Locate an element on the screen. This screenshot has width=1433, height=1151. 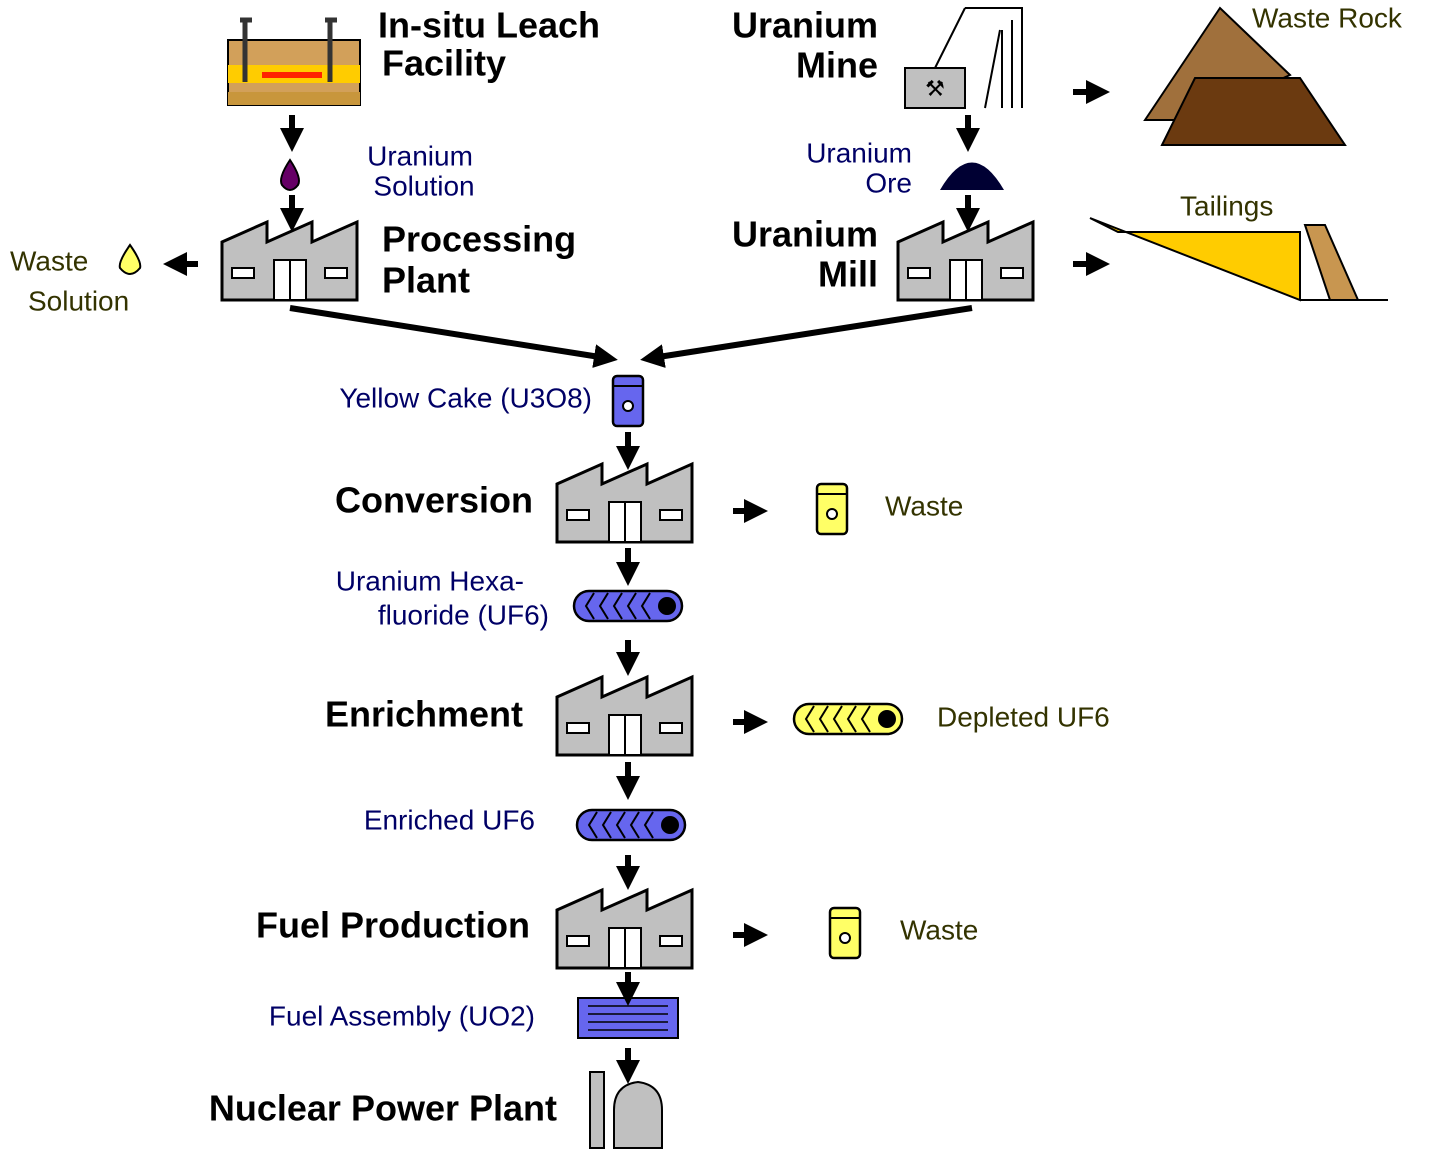
label: Facility is located at coordinates (444, 63).